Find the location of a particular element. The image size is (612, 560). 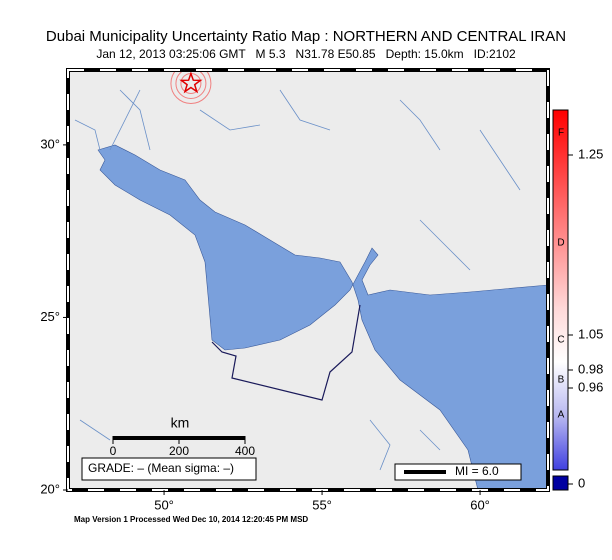

colorbar-label: 0.96 is located at coordinates (590, 386).